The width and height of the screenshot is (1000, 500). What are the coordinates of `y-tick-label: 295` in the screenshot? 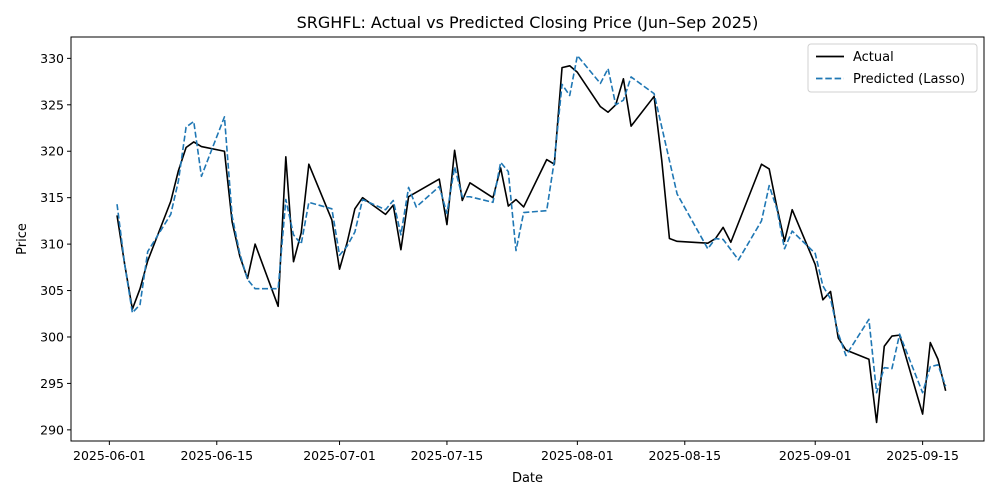 It's located at (52, 383).